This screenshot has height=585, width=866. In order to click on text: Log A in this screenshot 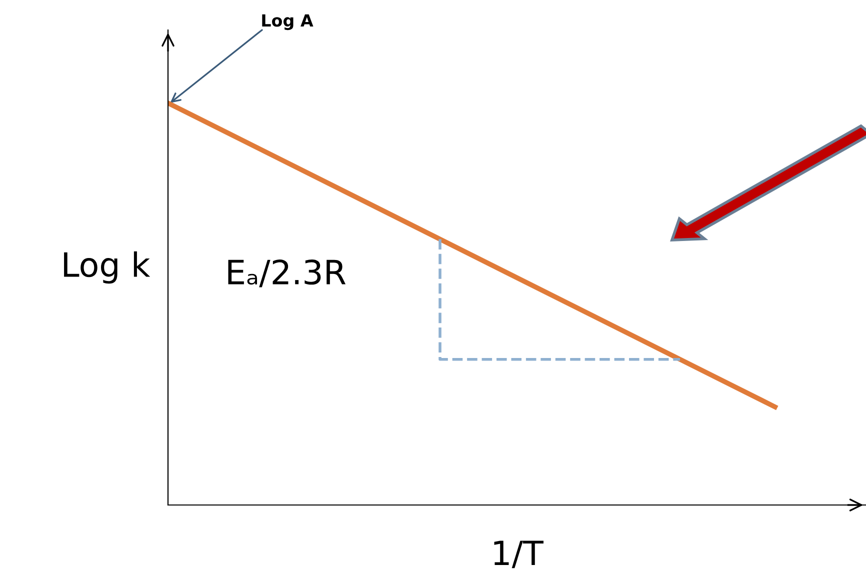, I will do `click(288, 22)`.